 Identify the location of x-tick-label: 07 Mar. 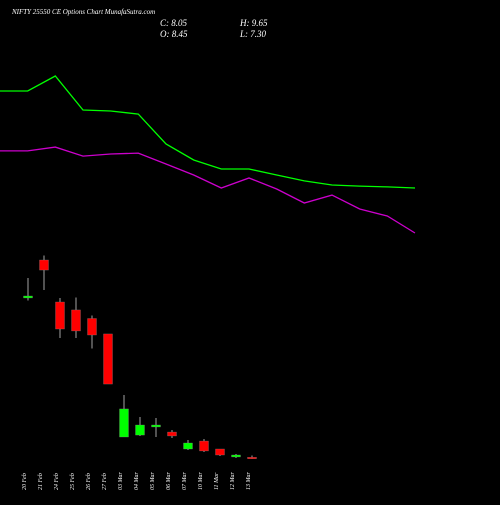
(185, 481).